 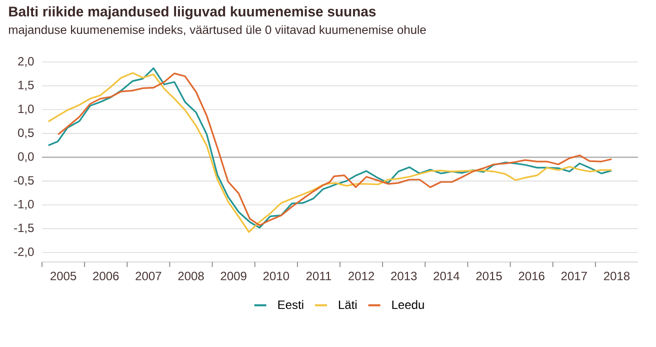 I want to click on y-tick-label: 2,0, so click(x=26, y=62).